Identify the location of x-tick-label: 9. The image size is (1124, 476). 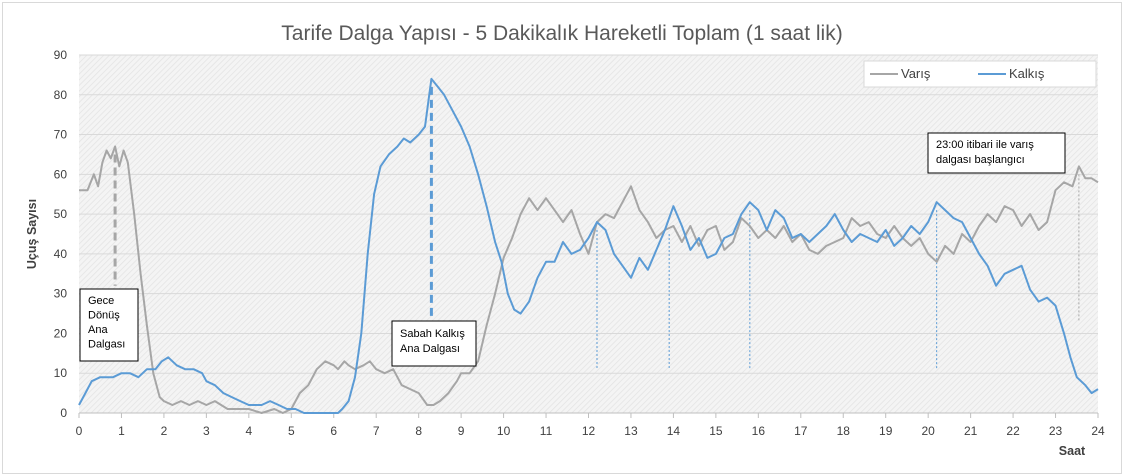
(461, 431).